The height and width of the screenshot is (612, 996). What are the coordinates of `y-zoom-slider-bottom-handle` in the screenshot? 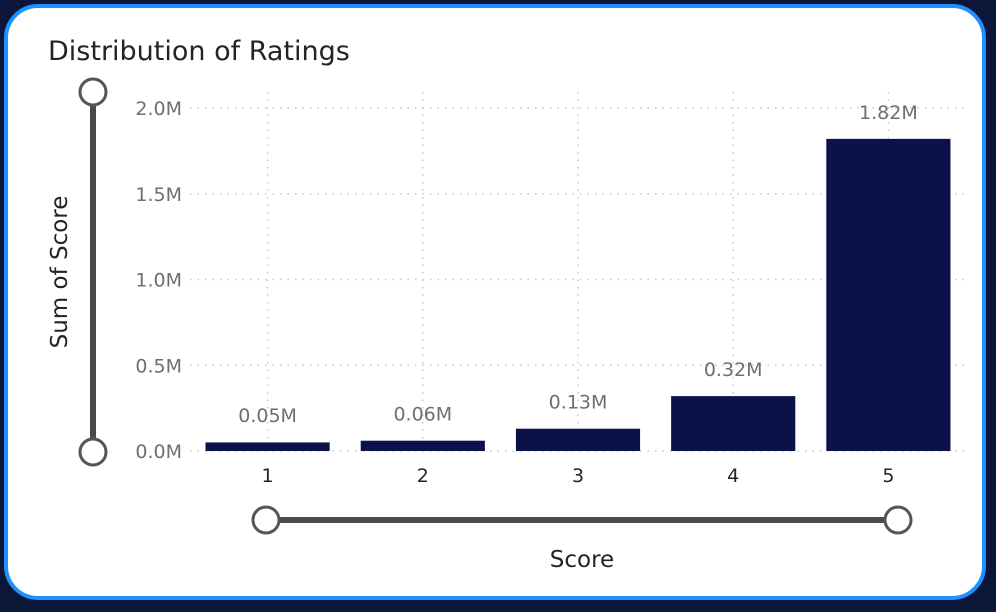 It's located at (93, 452).